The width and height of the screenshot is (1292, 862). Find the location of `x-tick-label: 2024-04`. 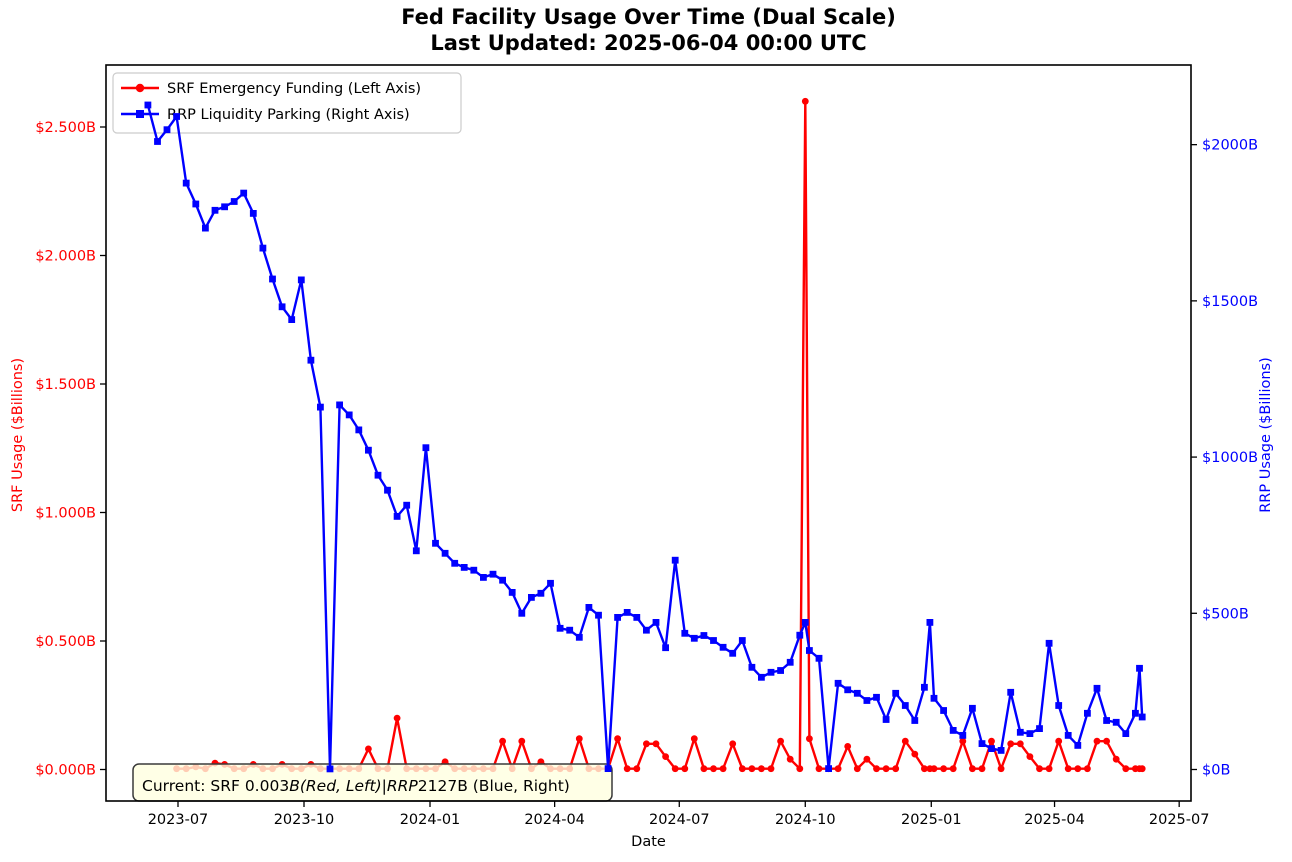

x-tick-label: 2024-04 is located at coordinates (554, 820).